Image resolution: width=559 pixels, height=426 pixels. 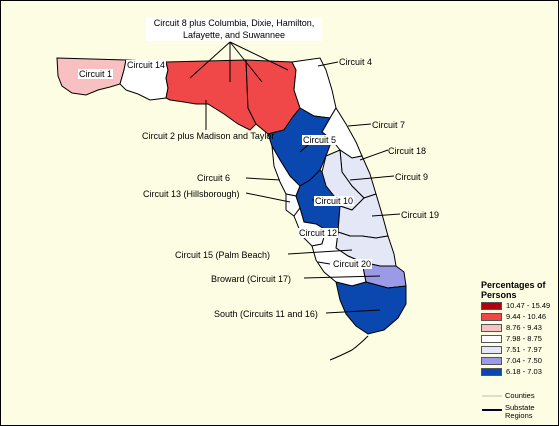 I want to click on label-circuit-9: Circuit 9, so click(x=412, y=177).